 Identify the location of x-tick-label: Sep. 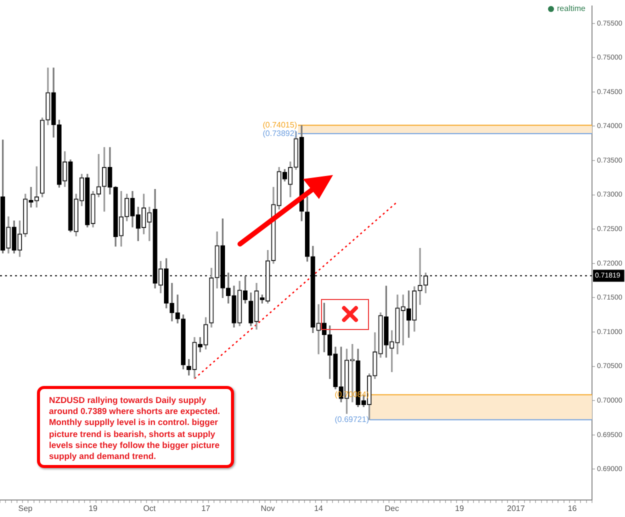
(26, 509).